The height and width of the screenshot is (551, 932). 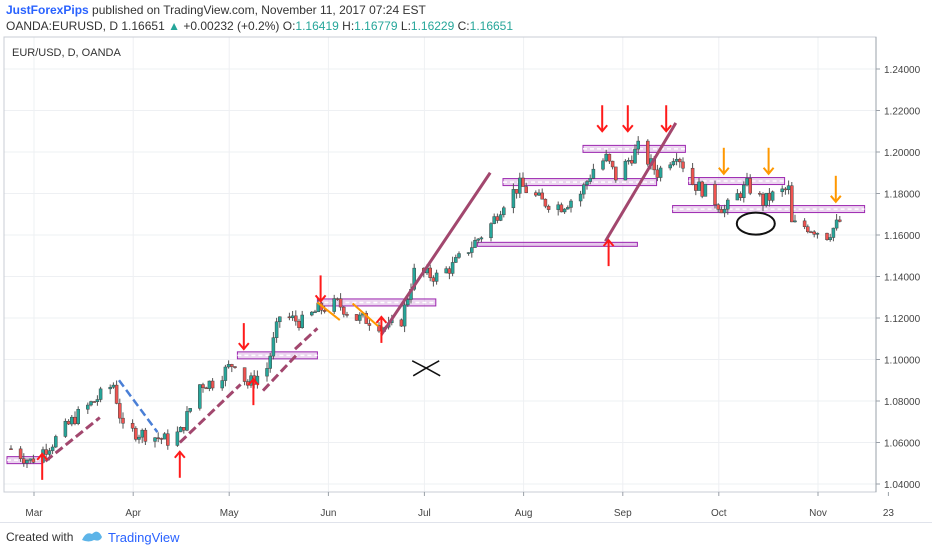 What do you see at coordinates (889, 513) in the screenshot?
I see `x-tick-label: 23` at bounding box center [889, 513].